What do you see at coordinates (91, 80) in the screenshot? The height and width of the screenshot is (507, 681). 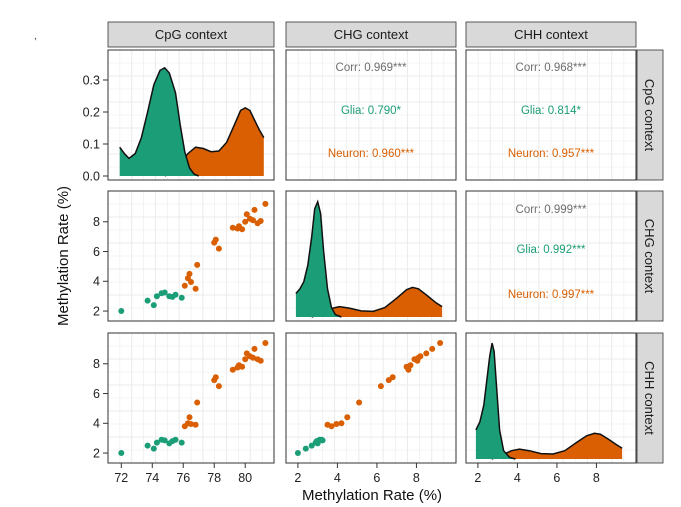 I see `y-tick-label-density-3: 0.3` at bounding box center [91, 80].